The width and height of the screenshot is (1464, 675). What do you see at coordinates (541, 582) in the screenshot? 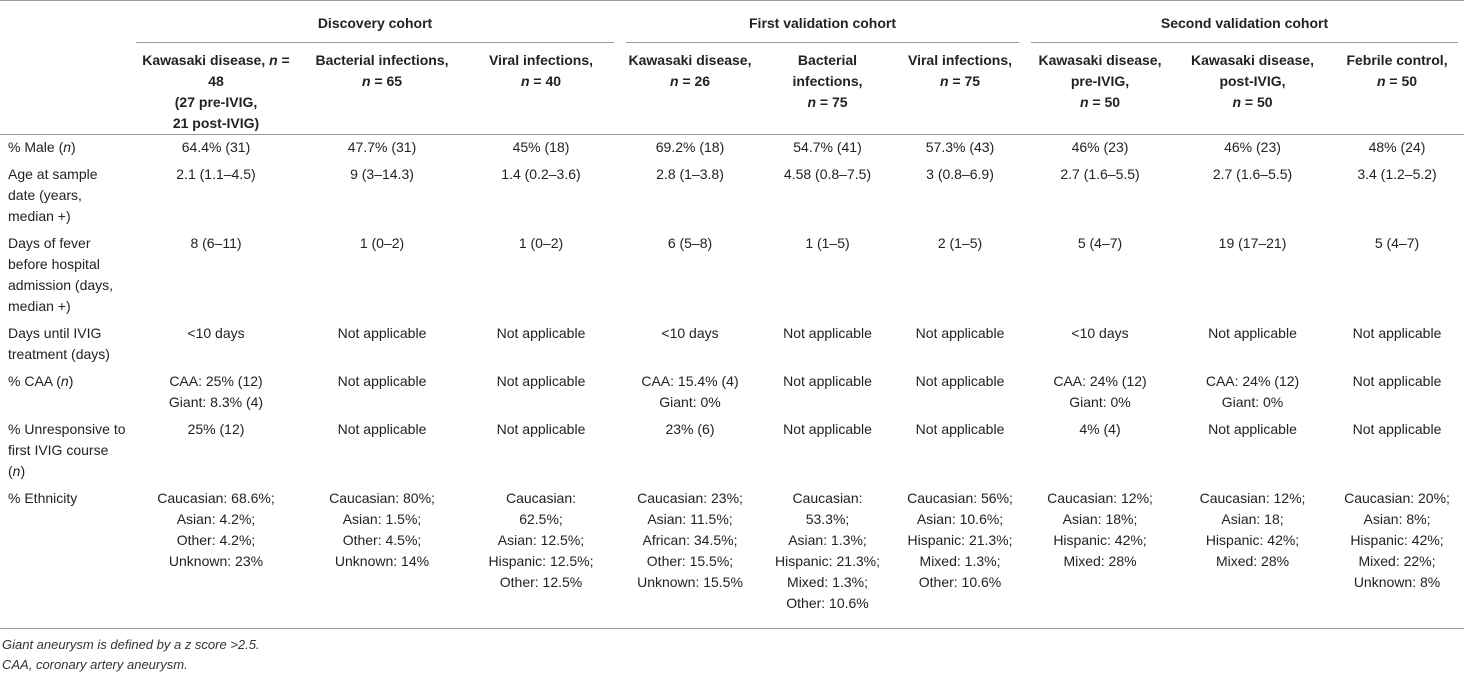
I see `cell-line: Other: 12.5%` at bounding box center [541, 582].